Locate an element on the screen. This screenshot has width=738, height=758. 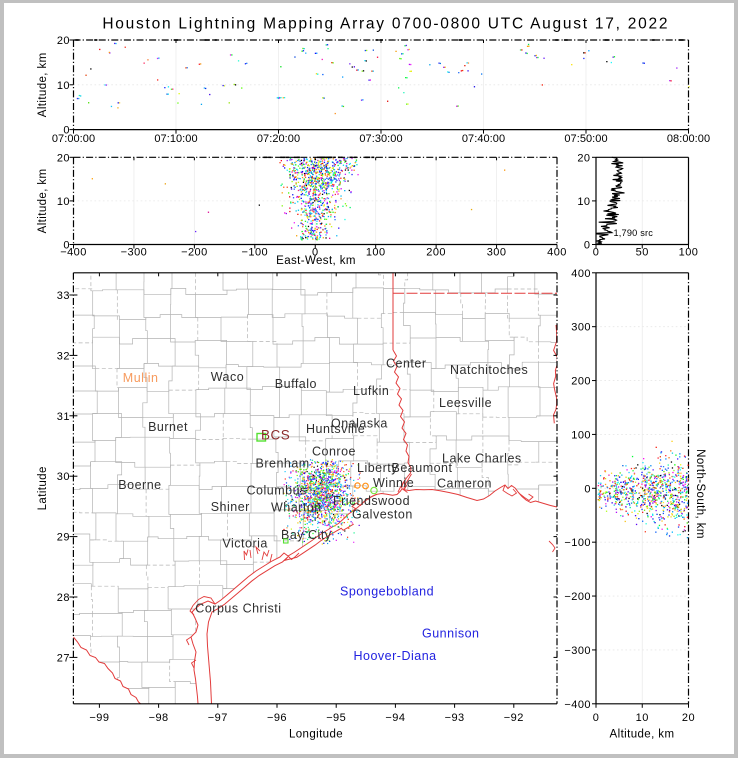
svg-text: Columbus is located at coordinates (277, 490).